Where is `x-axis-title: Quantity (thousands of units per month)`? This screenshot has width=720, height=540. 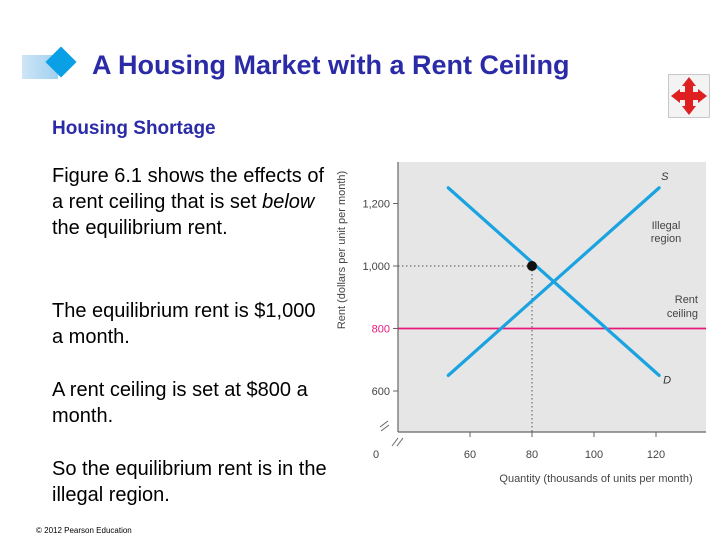
x-axis-title: Quantity (thousands of units per month) is located at coordinates (595, 479).